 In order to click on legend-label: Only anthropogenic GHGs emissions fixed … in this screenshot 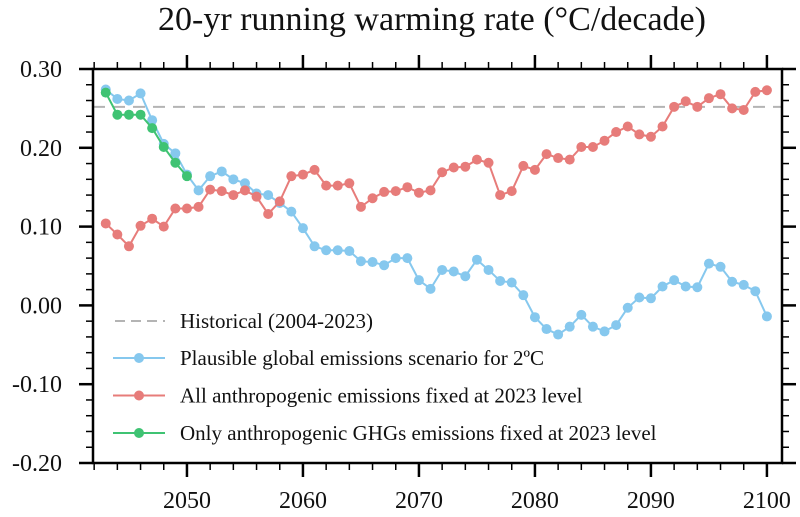, I will do `click(418, 433)`.